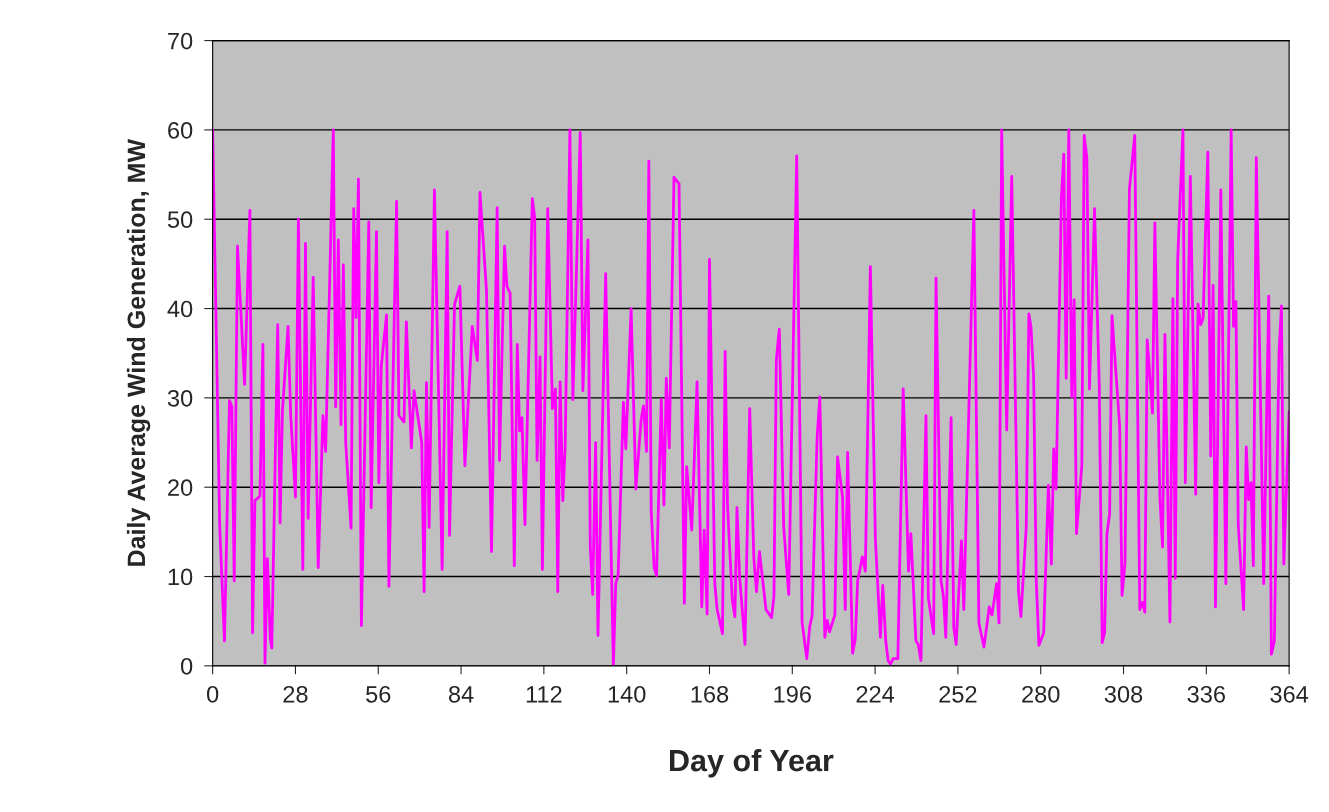  What do you see at coordinates (1289, 694) in the screenshot?
I see `x-tick-label: 364` at bounding box center [1289, 694].